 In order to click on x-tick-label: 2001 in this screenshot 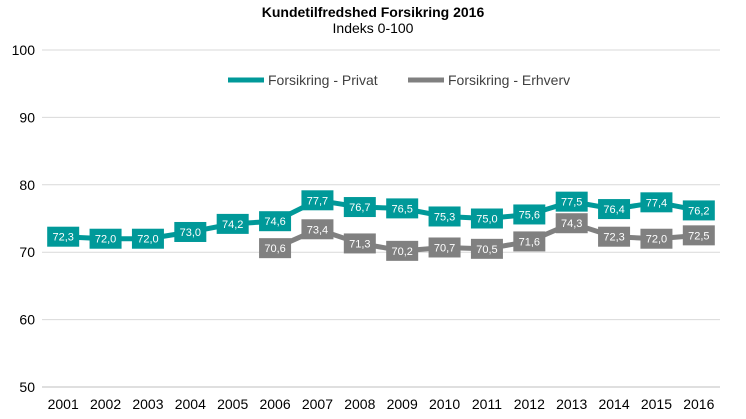, I will do `click(63, 404)`.